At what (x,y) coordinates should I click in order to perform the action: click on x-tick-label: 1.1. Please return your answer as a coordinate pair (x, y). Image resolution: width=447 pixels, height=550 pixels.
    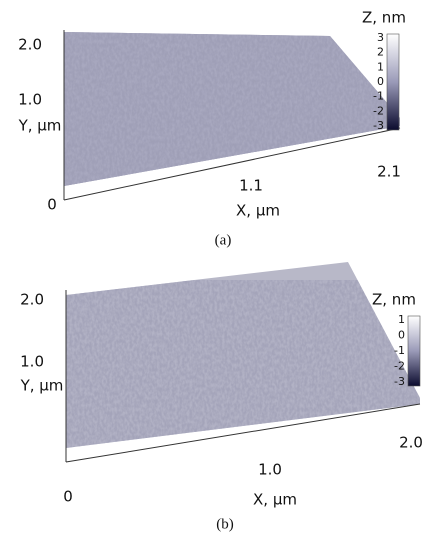
    Looking at the image, I should click on (251, 186).